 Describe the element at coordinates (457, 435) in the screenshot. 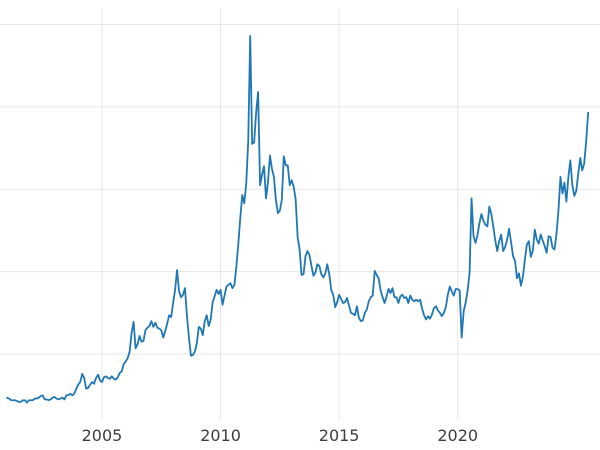

I see `x-tick-label: 2020` at that location.